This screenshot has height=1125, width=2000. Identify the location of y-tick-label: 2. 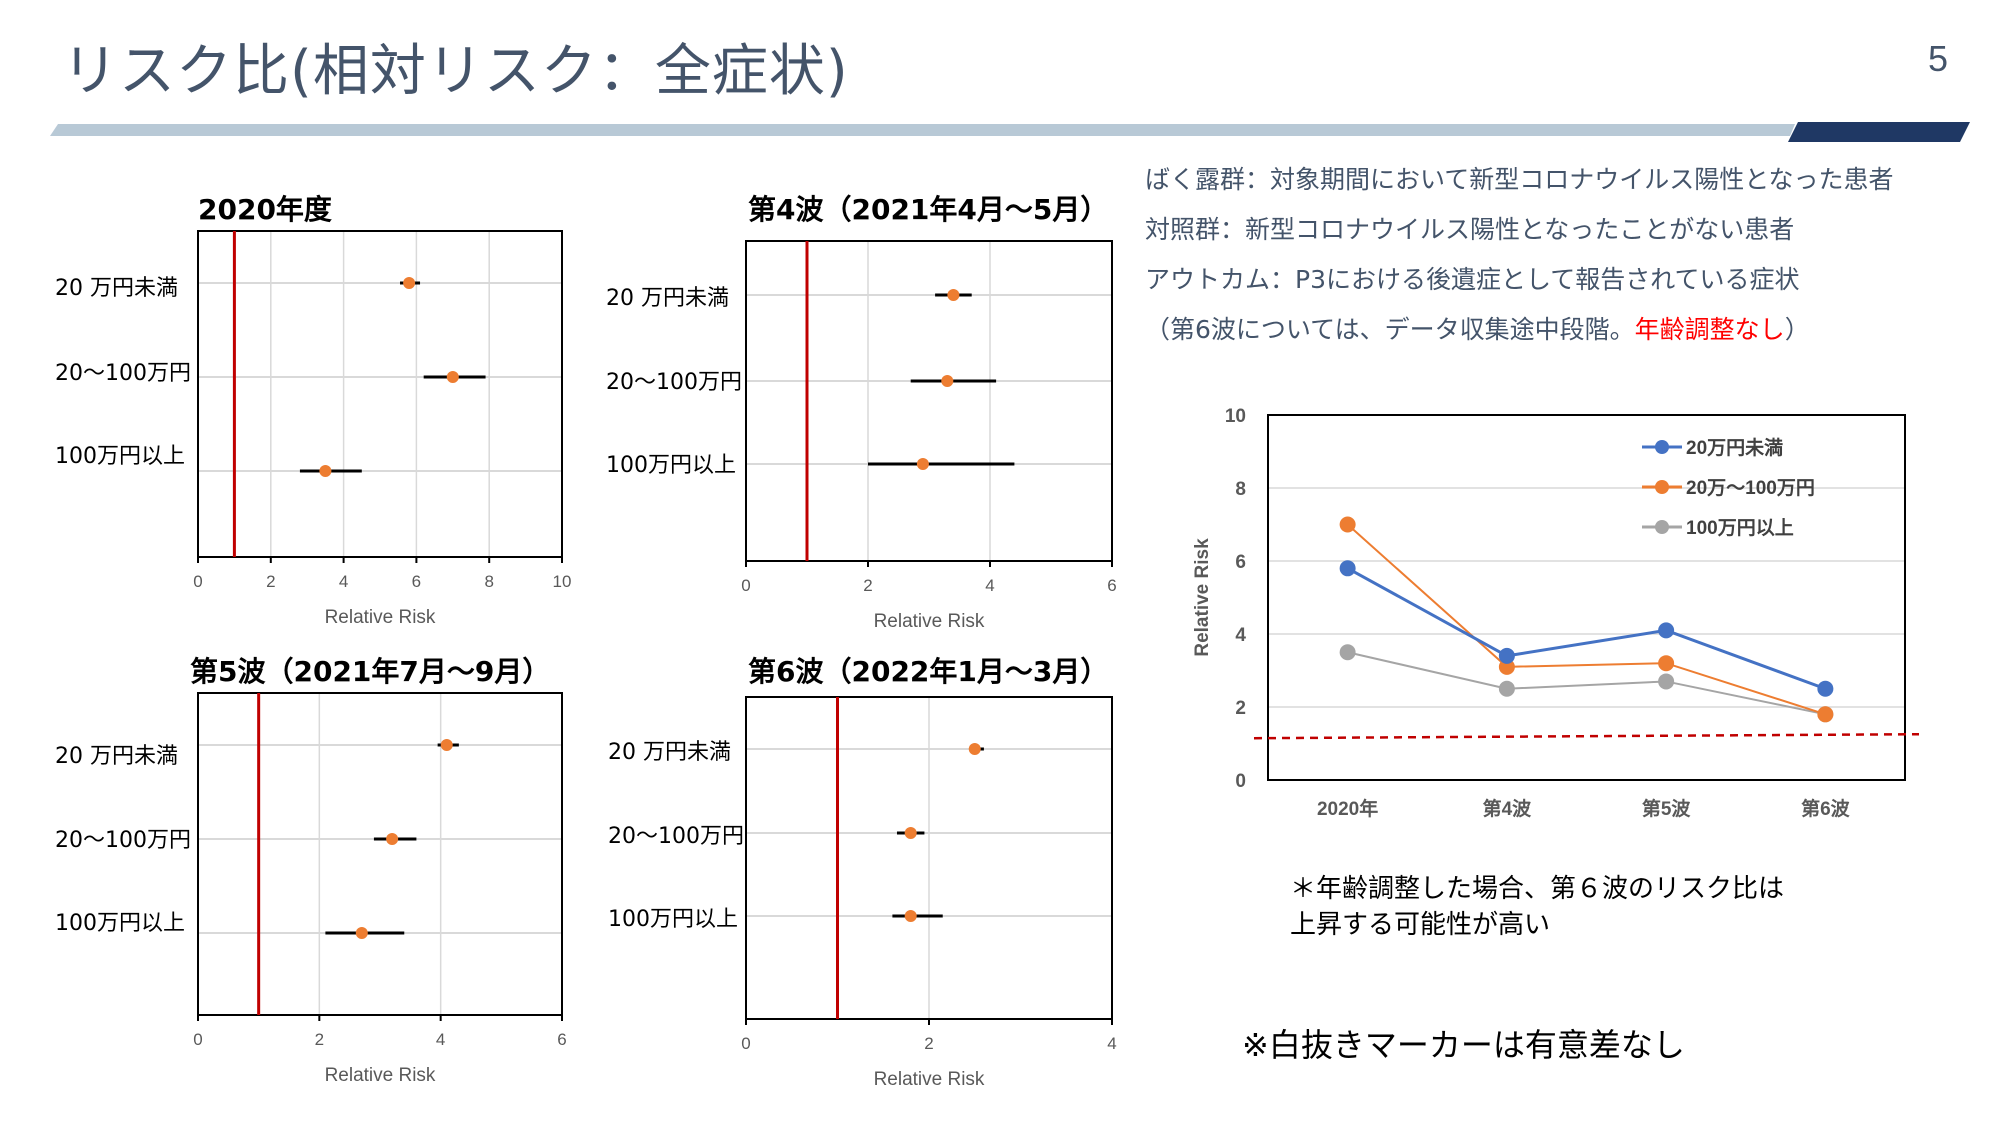
(1240, 708).